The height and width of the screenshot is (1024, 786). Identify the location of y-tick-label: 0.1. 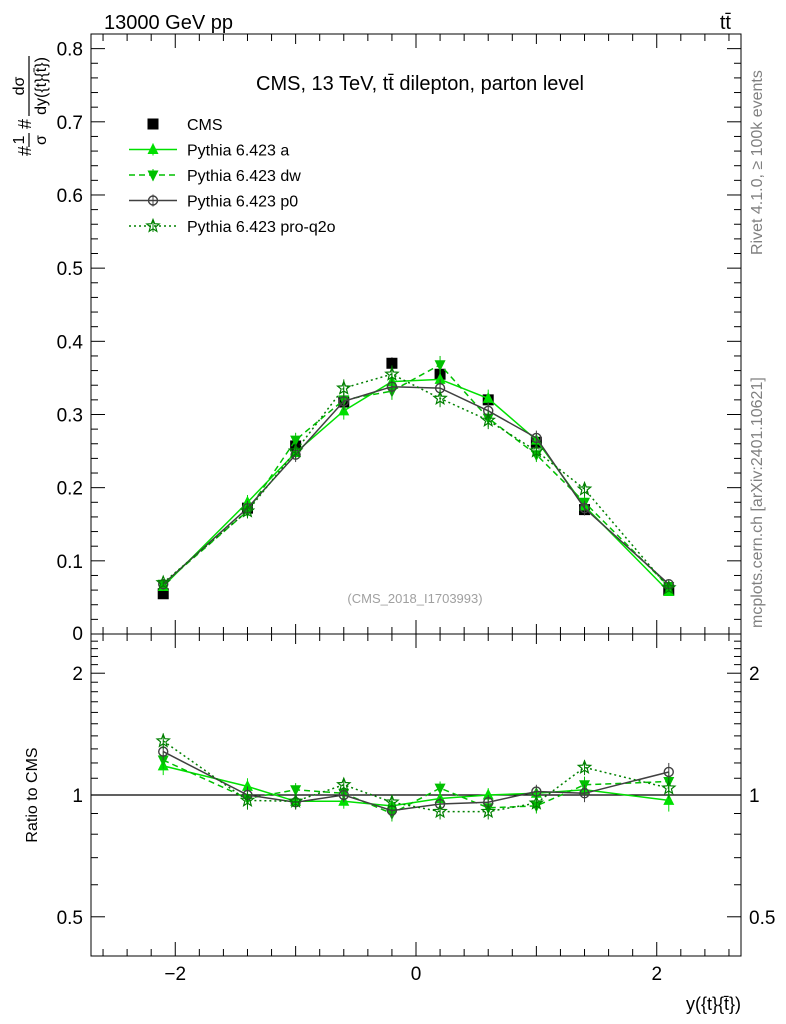
(70, 562).